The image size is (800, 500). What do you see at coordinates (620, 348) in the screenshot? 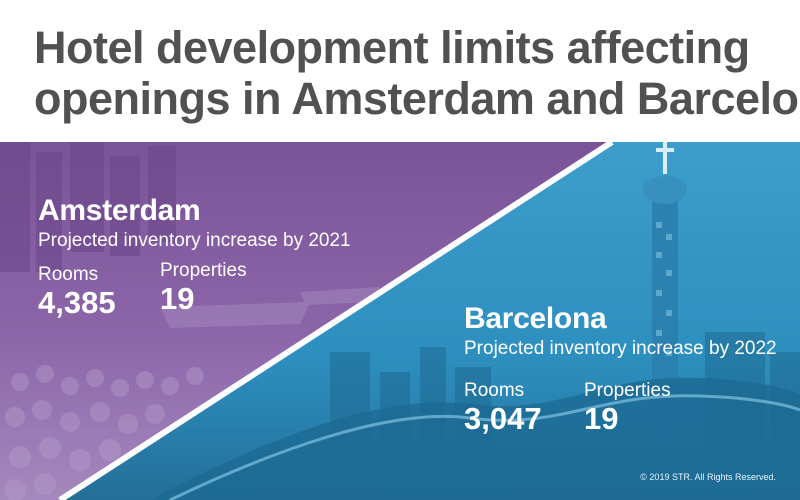
I see `barcelona-subtitle: Projected inventory increase by 2022` at bounding box center [620, 348].